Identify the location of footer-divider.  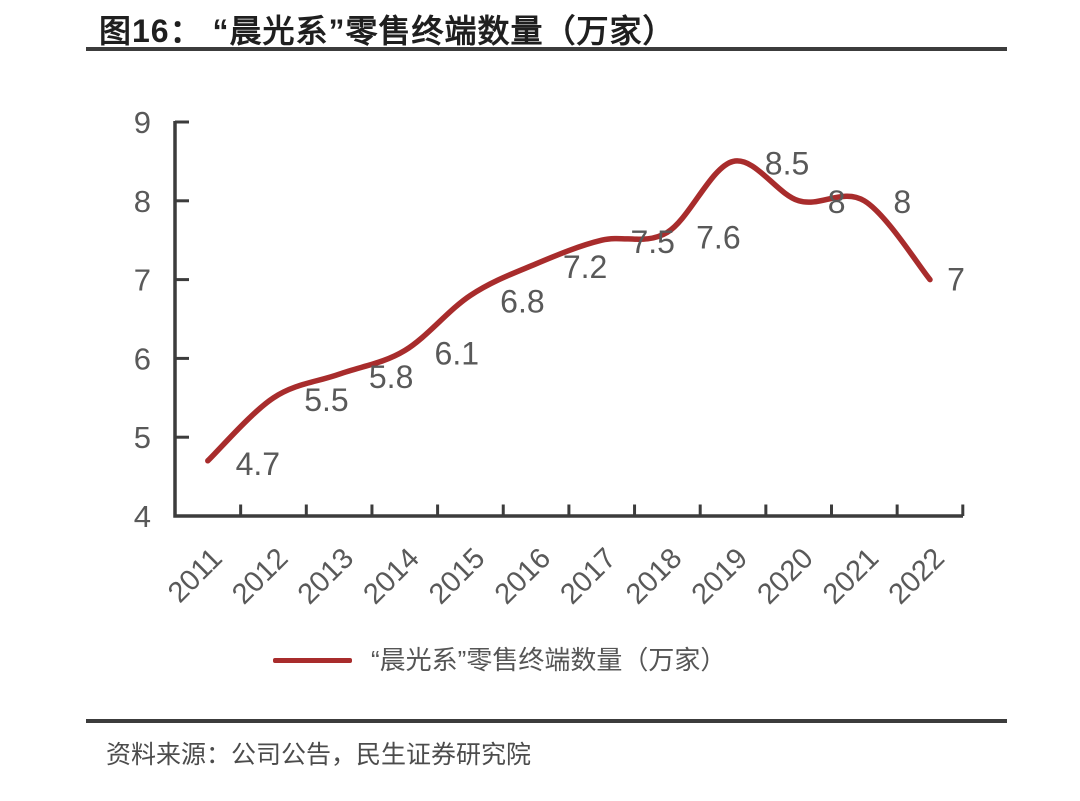
(546, 721).